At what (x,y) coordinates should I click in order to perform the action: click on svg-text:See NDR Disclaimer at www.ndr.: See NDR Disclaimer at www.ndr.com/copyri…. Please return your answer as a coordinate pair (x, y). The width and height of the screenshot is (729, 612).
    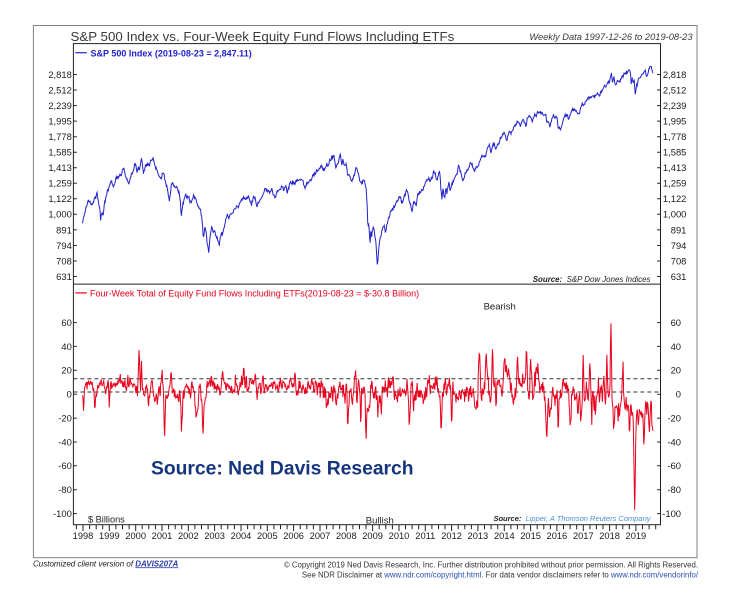
    Looking at the image, I should click on (500, 575).